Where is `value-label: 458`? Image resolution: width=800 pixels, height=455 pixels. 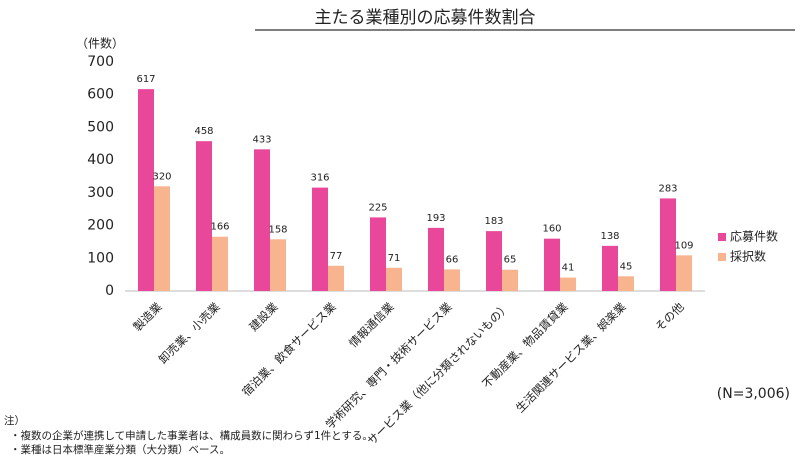 value-label: 458 is located at coordinates (203, 131).